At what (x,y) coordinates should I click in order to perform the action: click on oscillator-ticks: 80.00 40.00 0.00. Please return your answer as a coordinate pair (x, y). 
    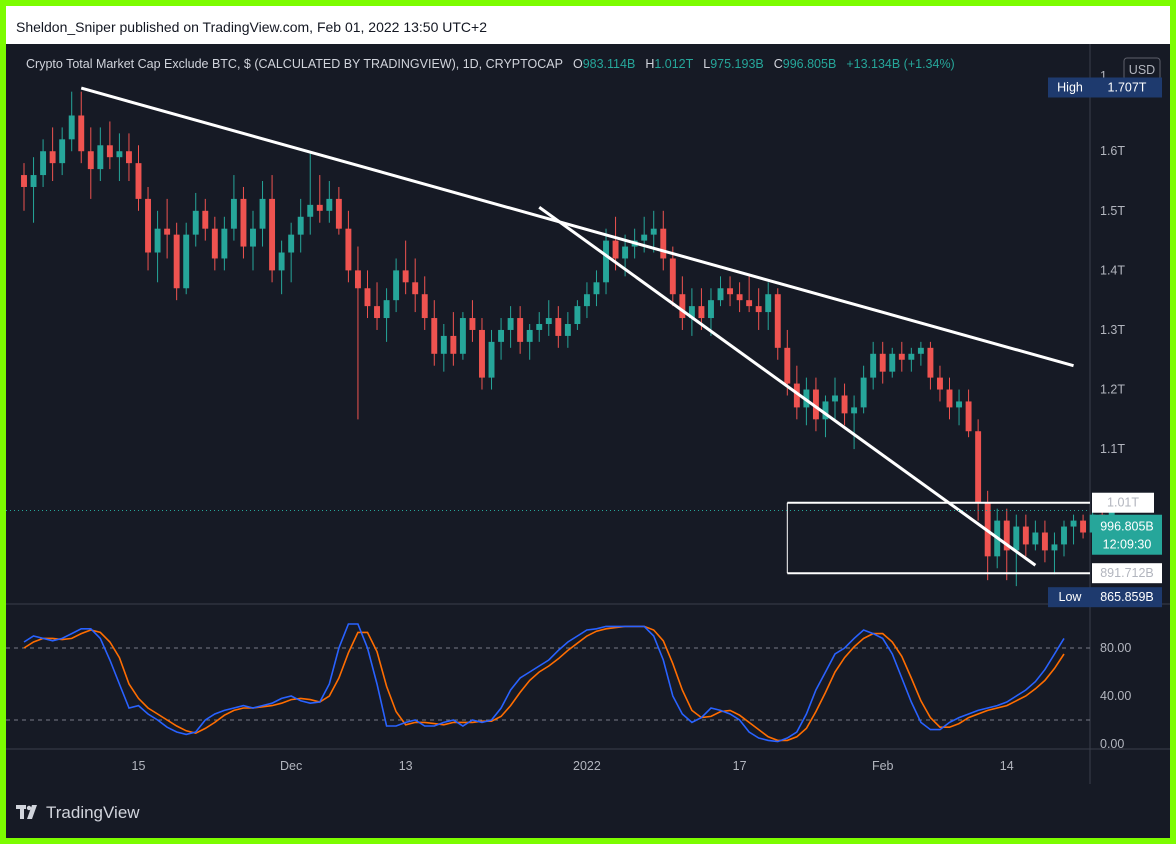
    Looking at the image, I should click on (1115, 696).